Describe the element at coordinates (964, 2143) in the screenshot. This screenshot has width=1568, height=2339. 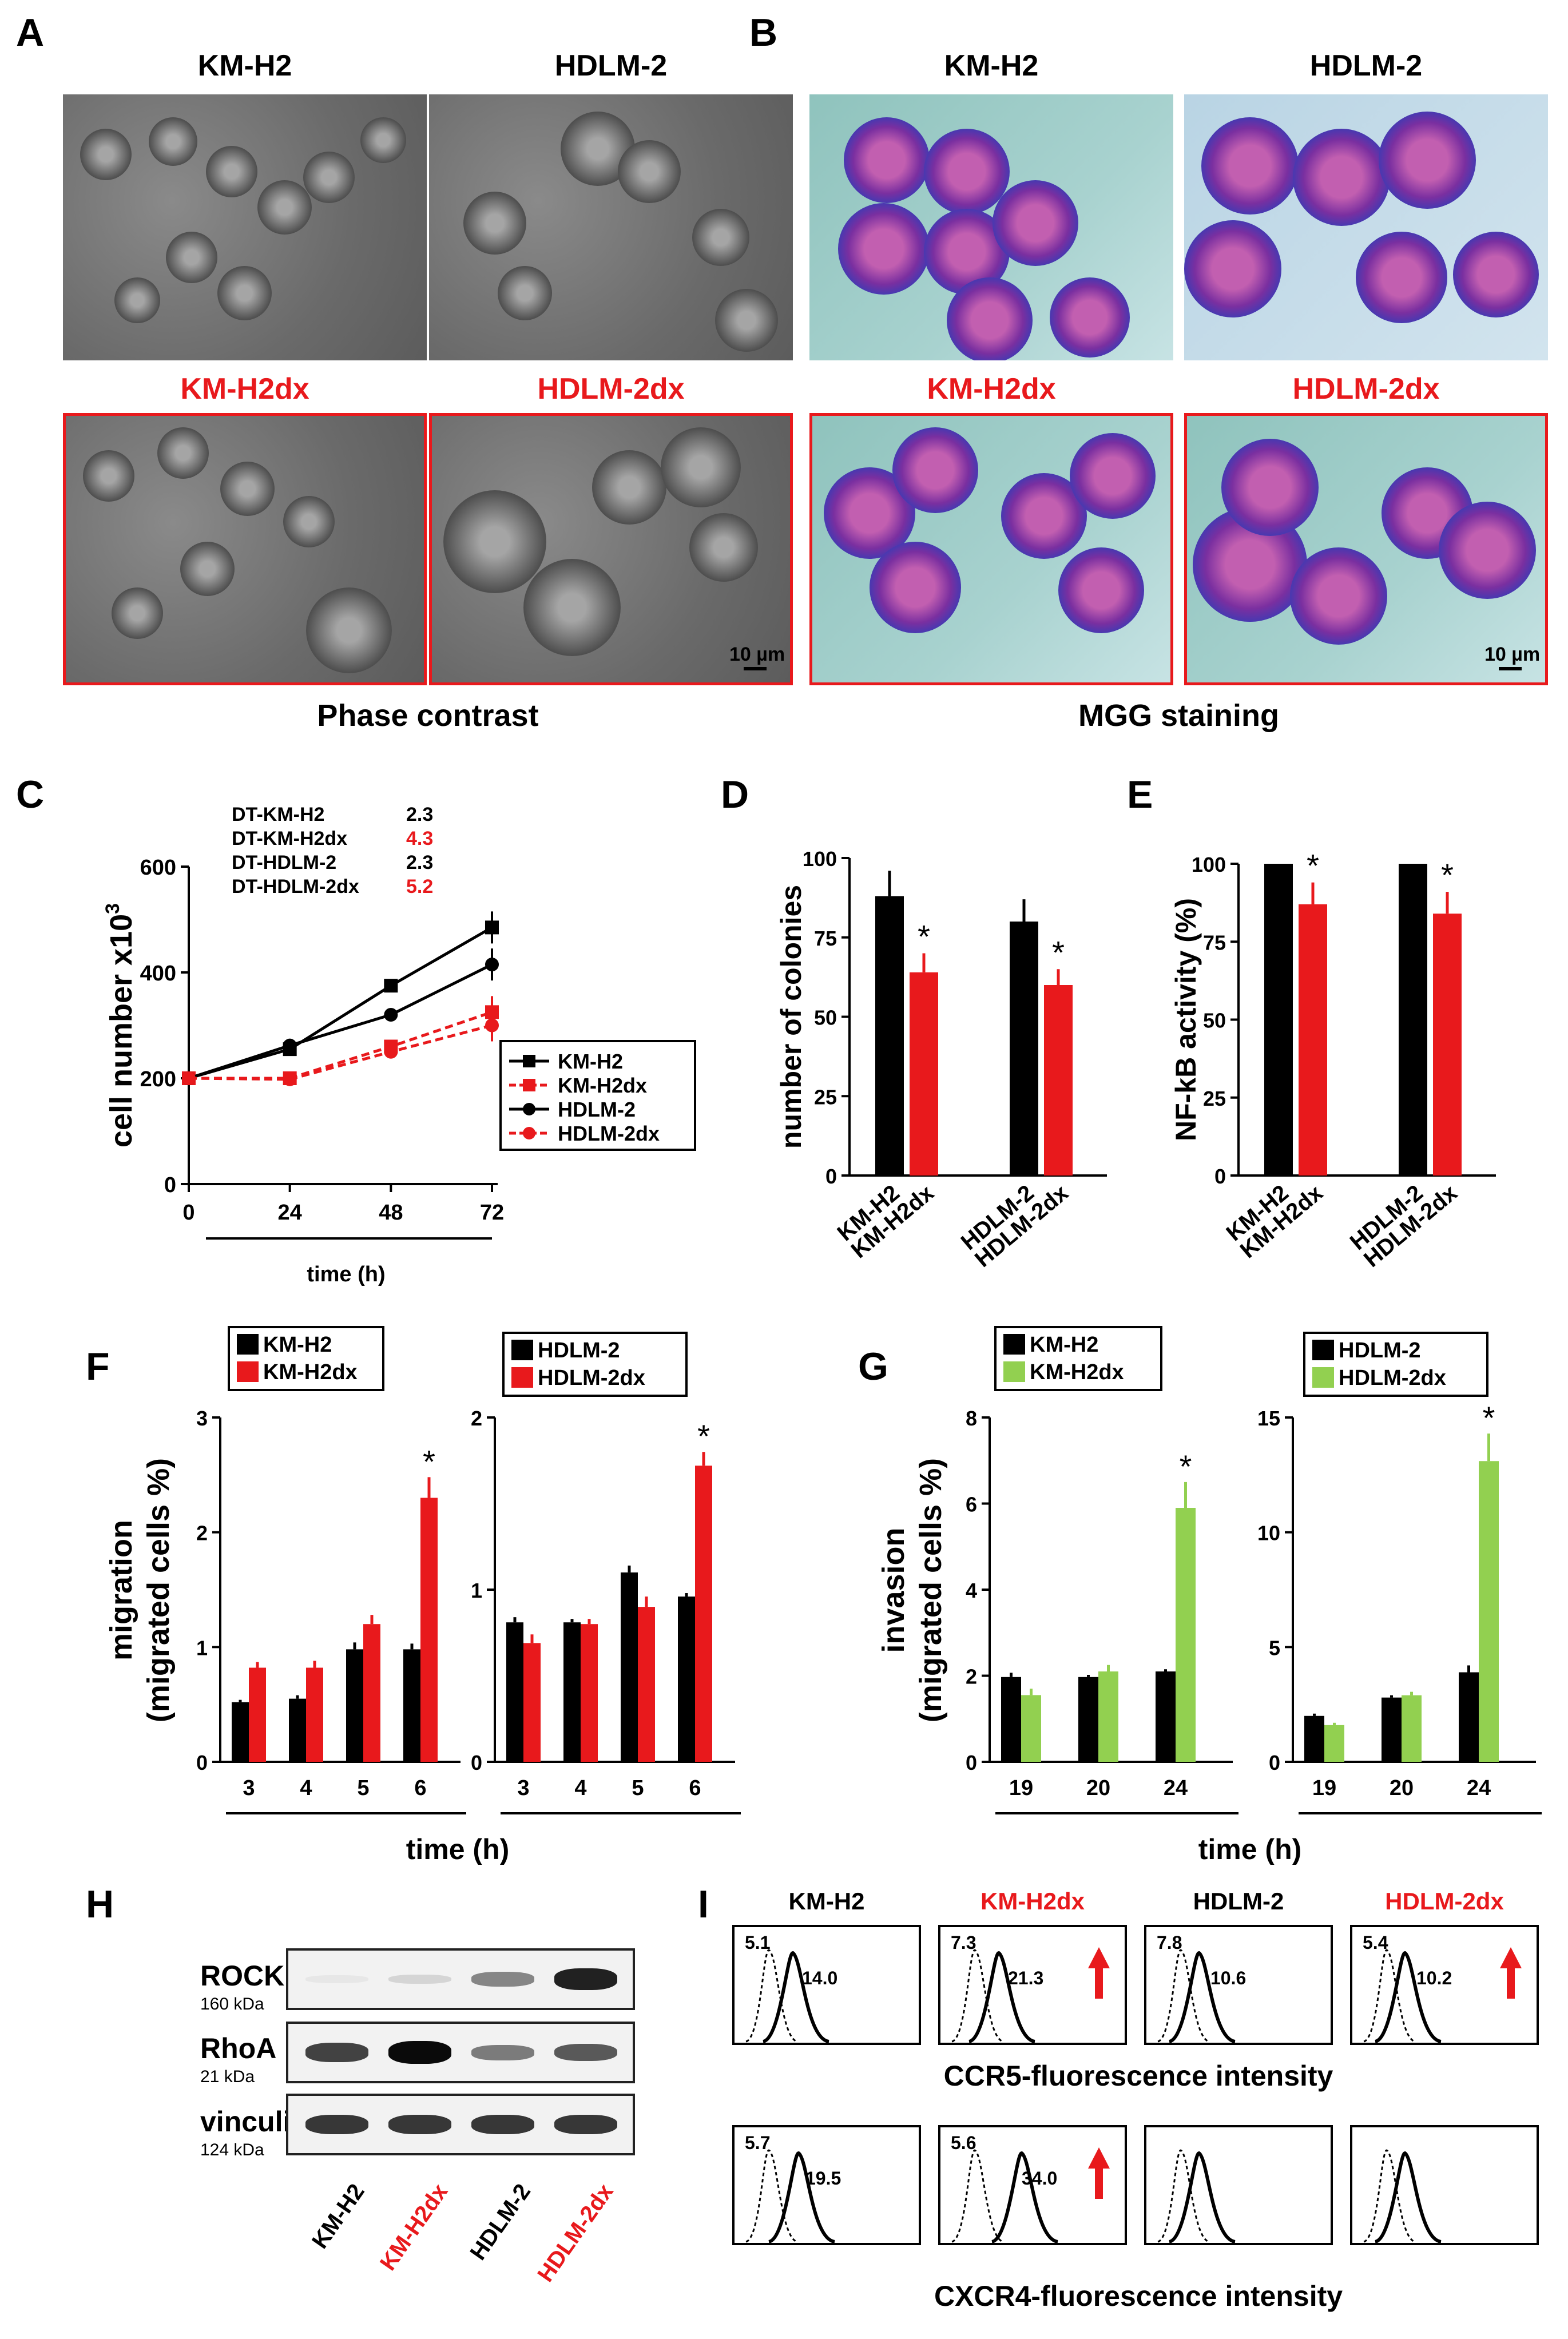
I see `cxcr4-iso-value: 5.6` at that location.